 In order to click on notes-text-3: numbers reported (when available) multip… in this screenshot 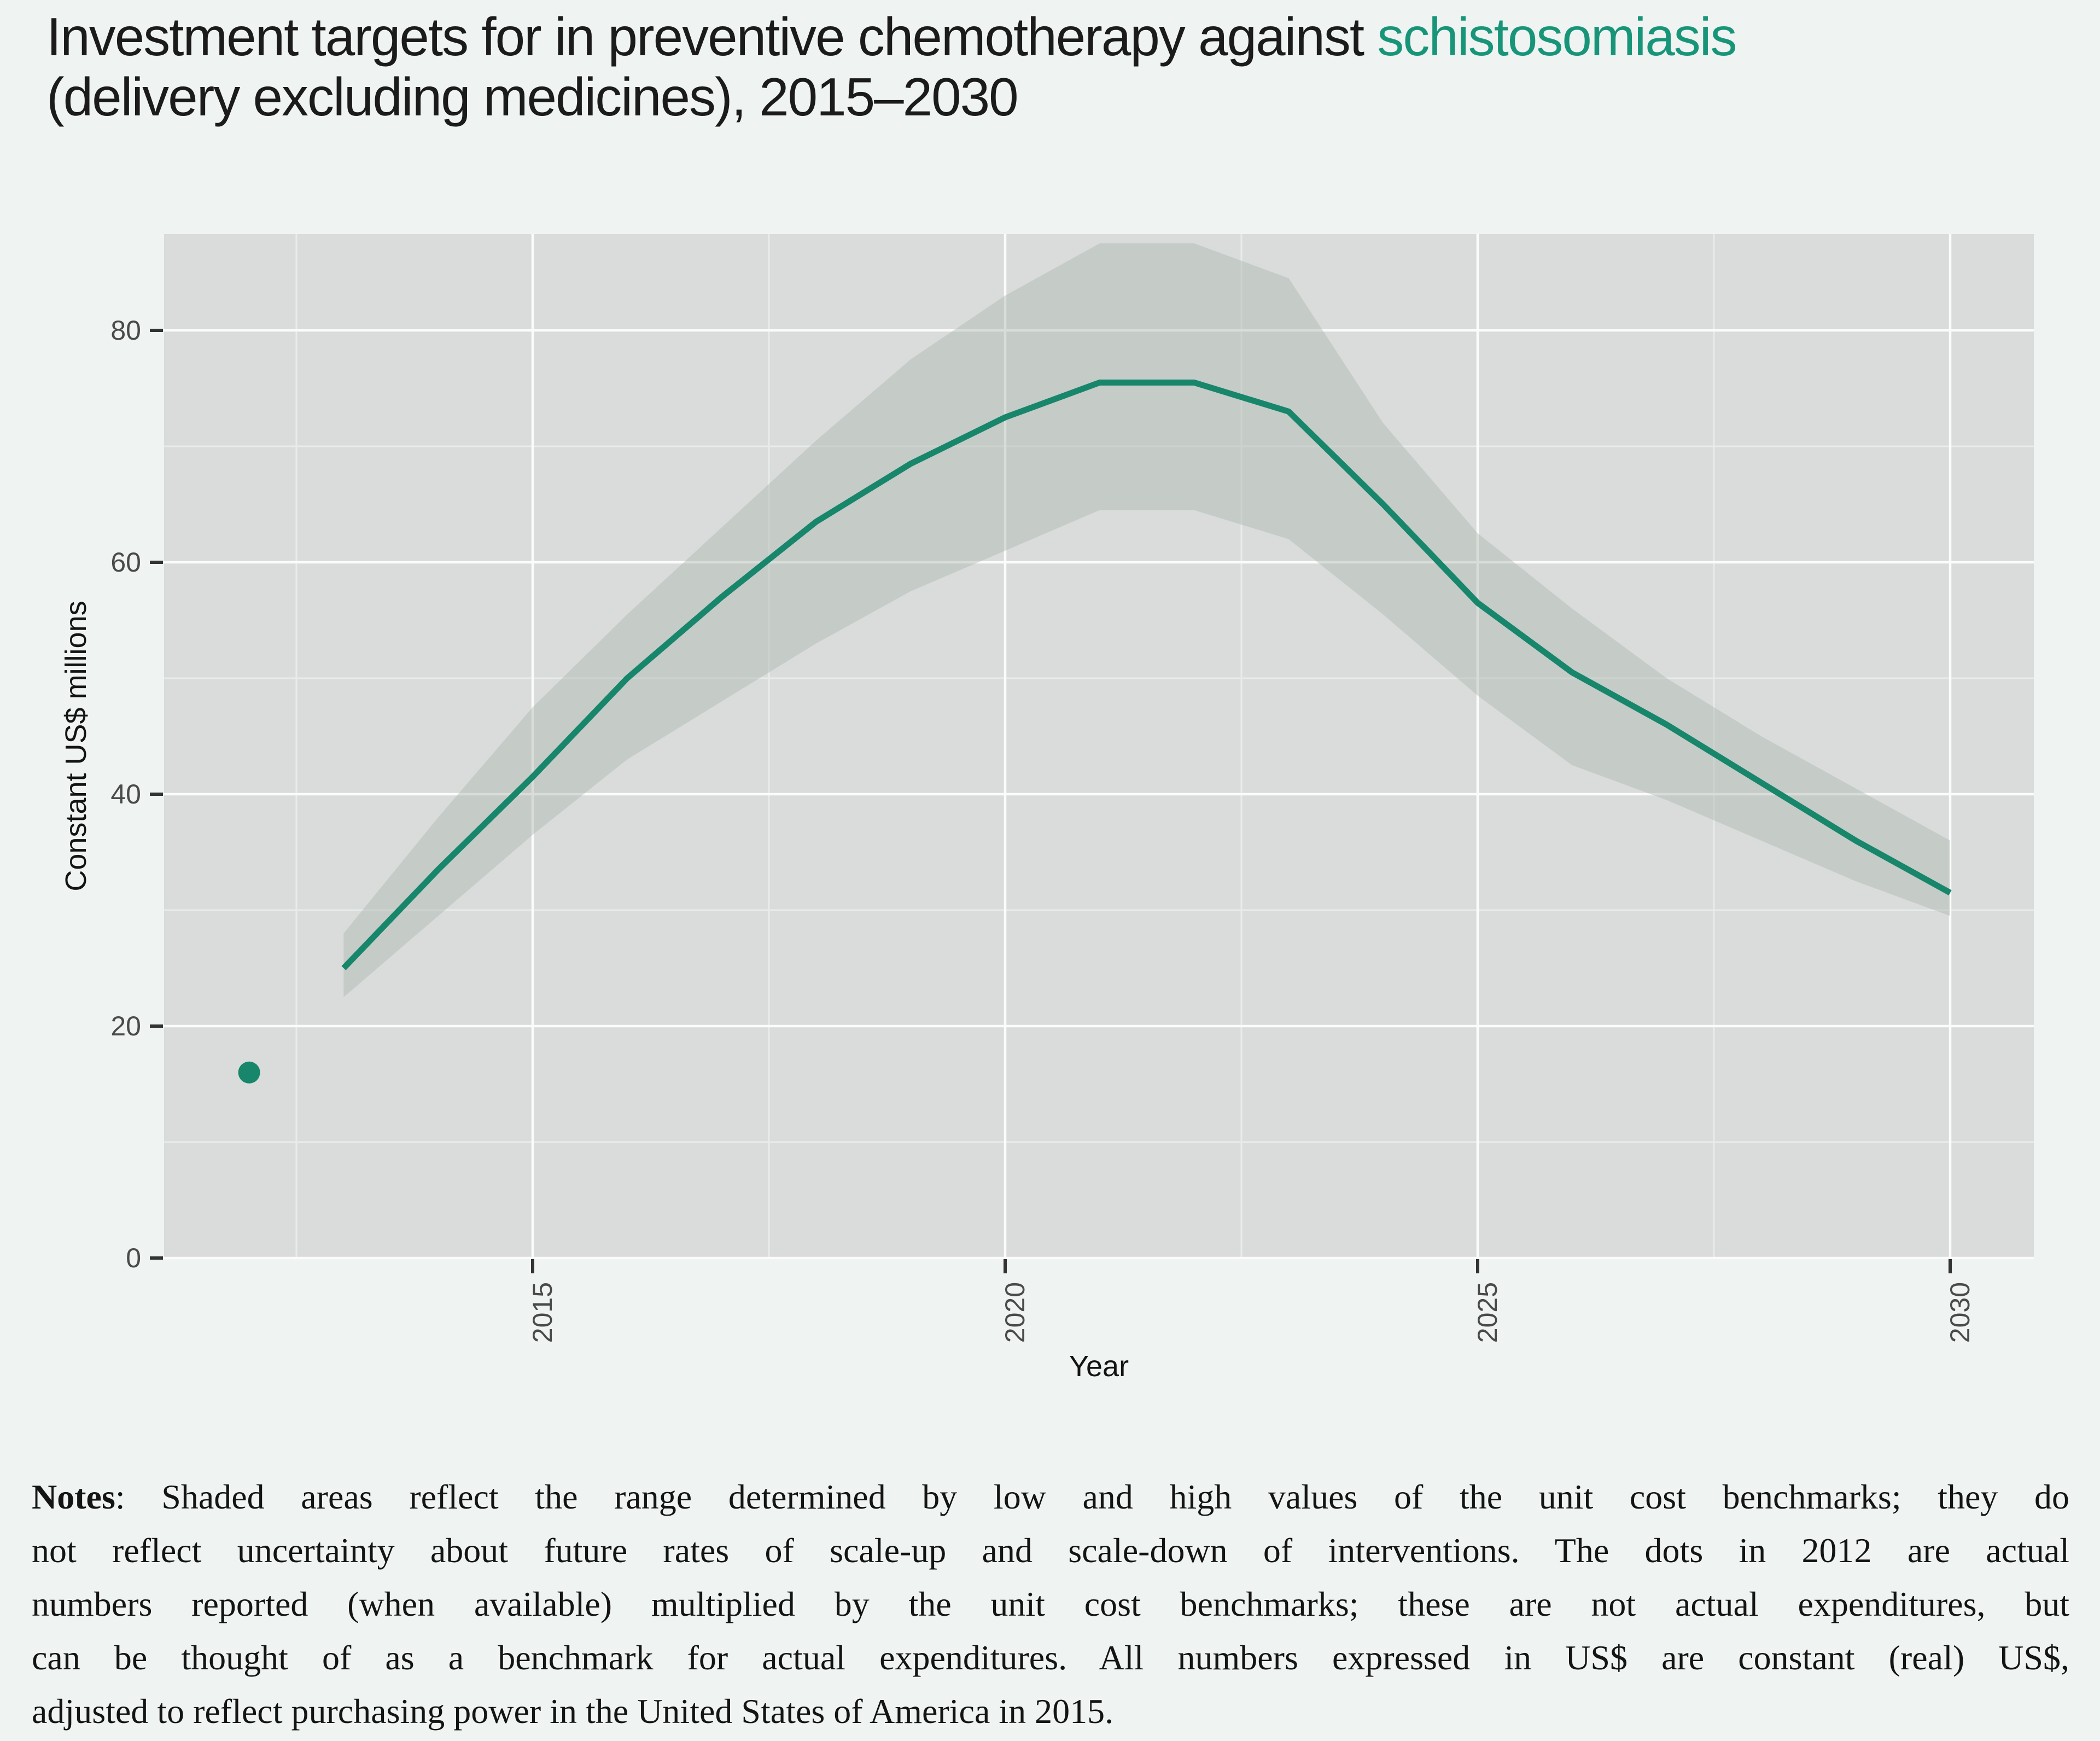, I will do `click(1050, 1604)`.